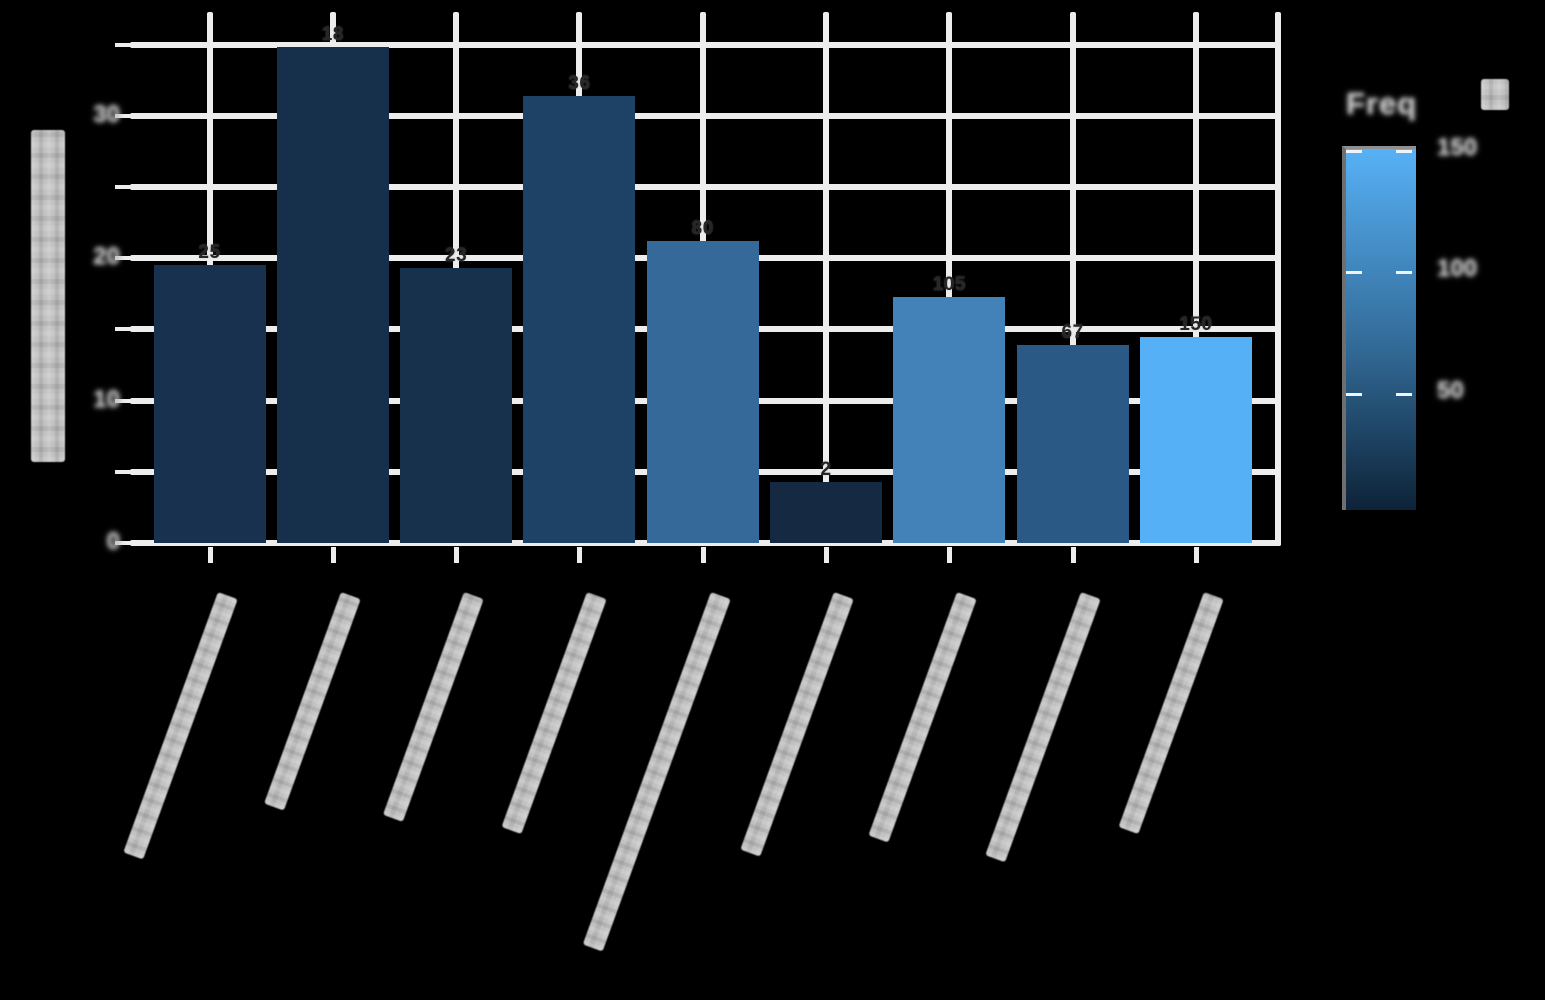  I want to click on colorbar-tick-label: 100, so click(1457, 269).